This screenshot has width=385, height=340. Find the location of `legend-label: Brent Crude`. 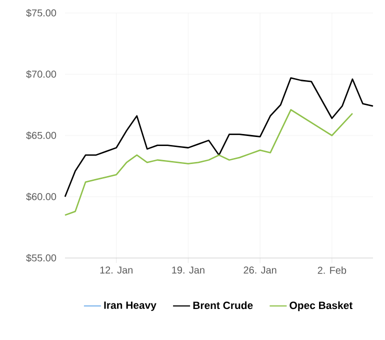

legend-label: Brent Crude is located at coordinates (223, 305).